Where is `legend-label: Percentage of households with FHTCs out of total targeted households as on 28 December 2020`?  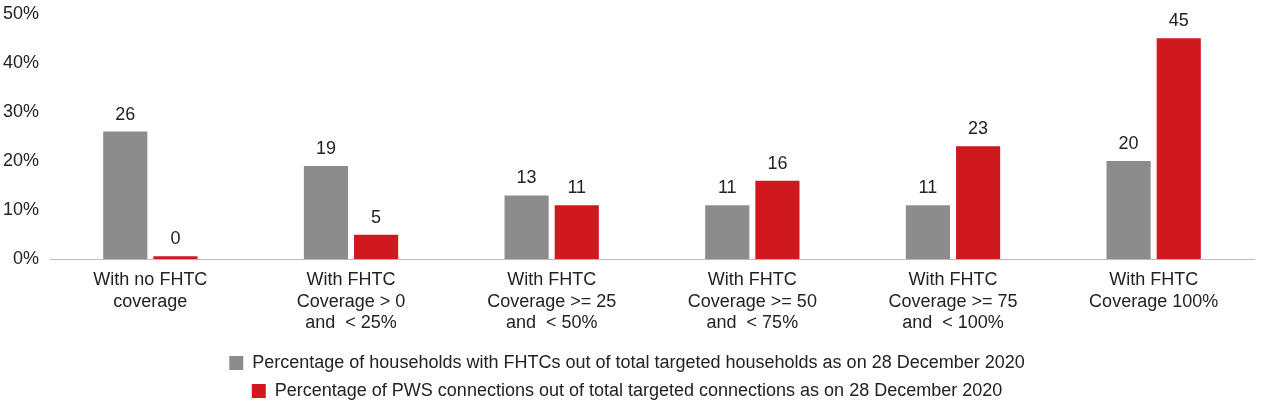
legend-label: Percentage of households with FHTCs out of total targeted households as on 28 December 2020 is located at coordinates (638, 361).